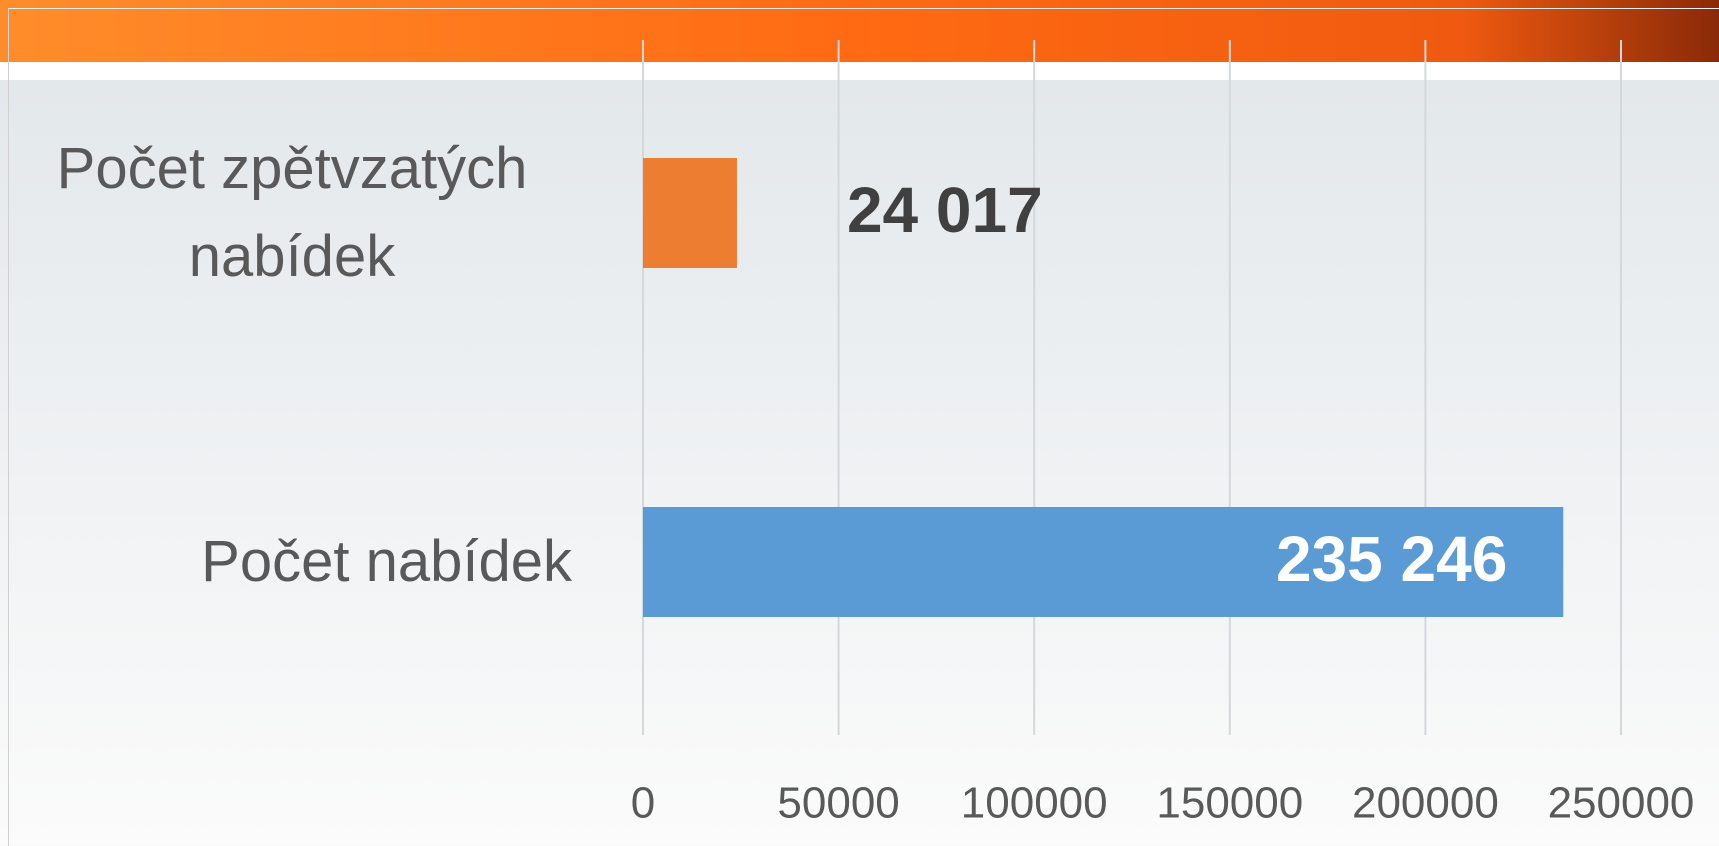 The width and height of the screenshot is (1719, 846). I want to click on data-label: 235 246, so click(1391, 559).